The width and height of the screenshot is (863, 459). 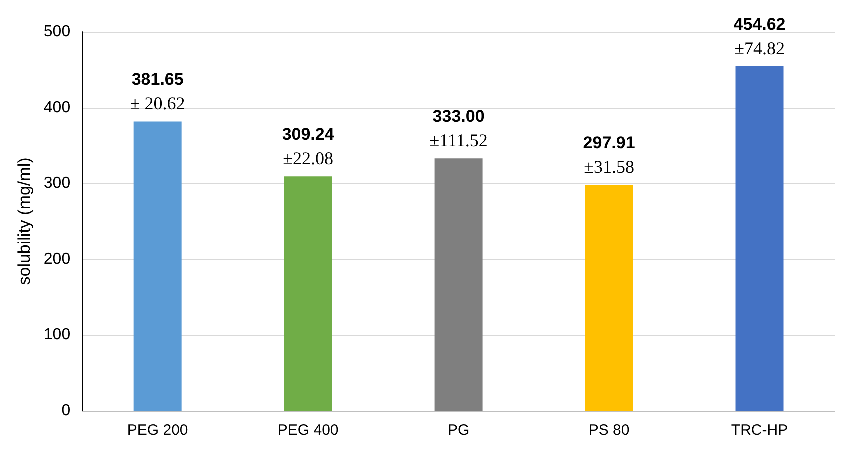 I want to click on x-tick-label: PG, so click(x=459, y=430).